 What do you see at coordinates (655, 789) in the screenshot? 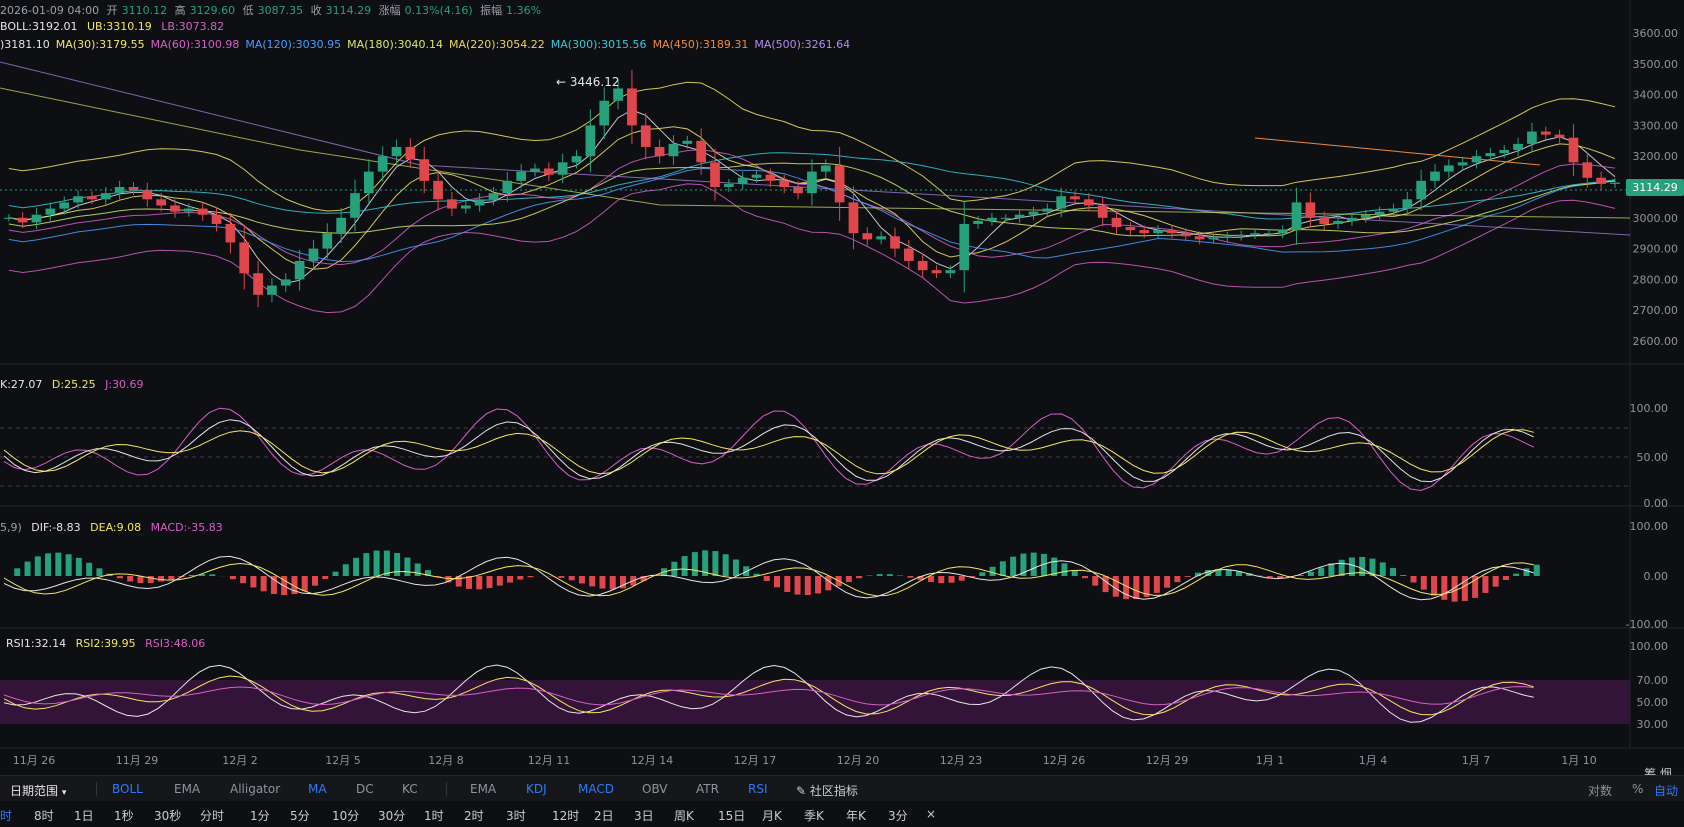
I see `sub-ind-obv: OBV` at bounding box center [655, 789].